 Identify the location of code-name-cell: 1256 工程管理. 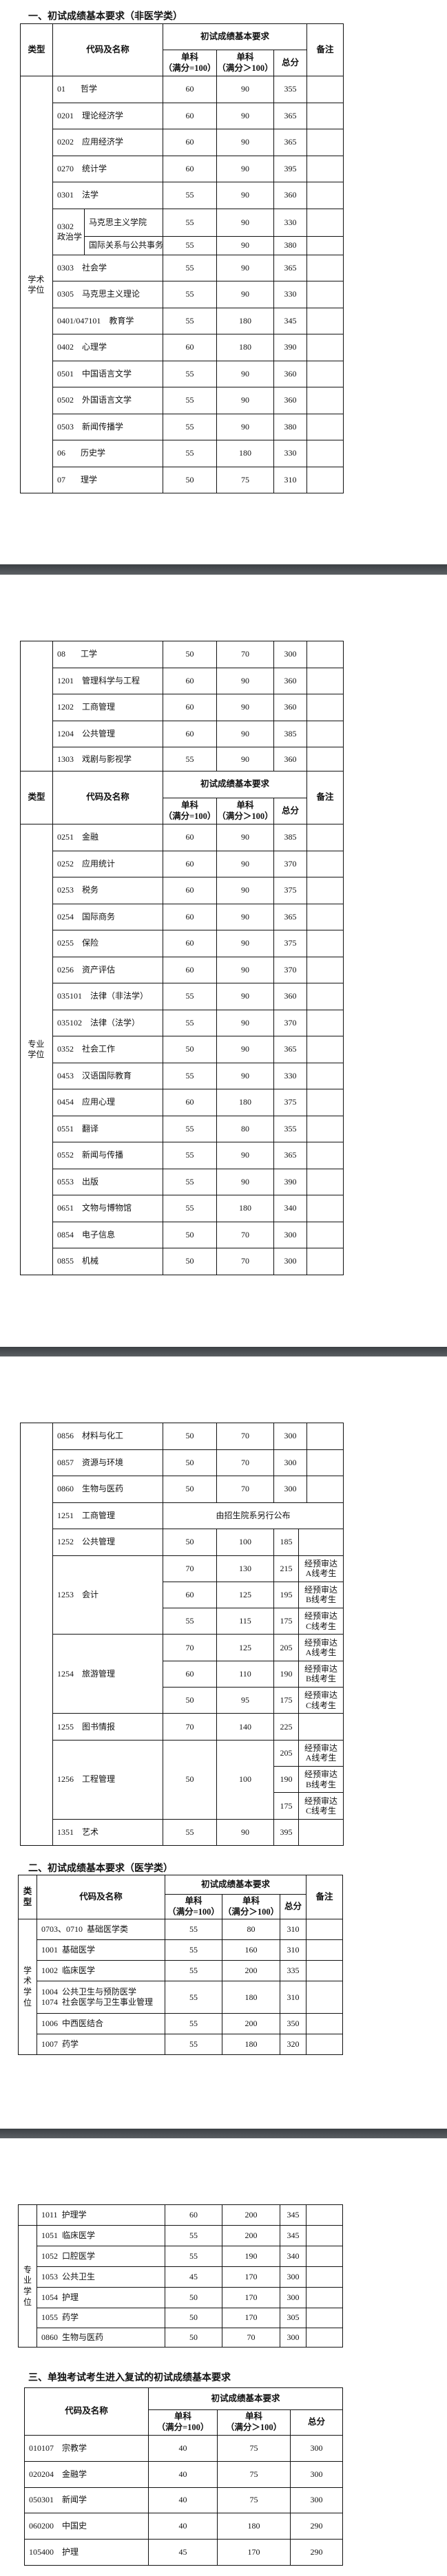
(107, 1779).